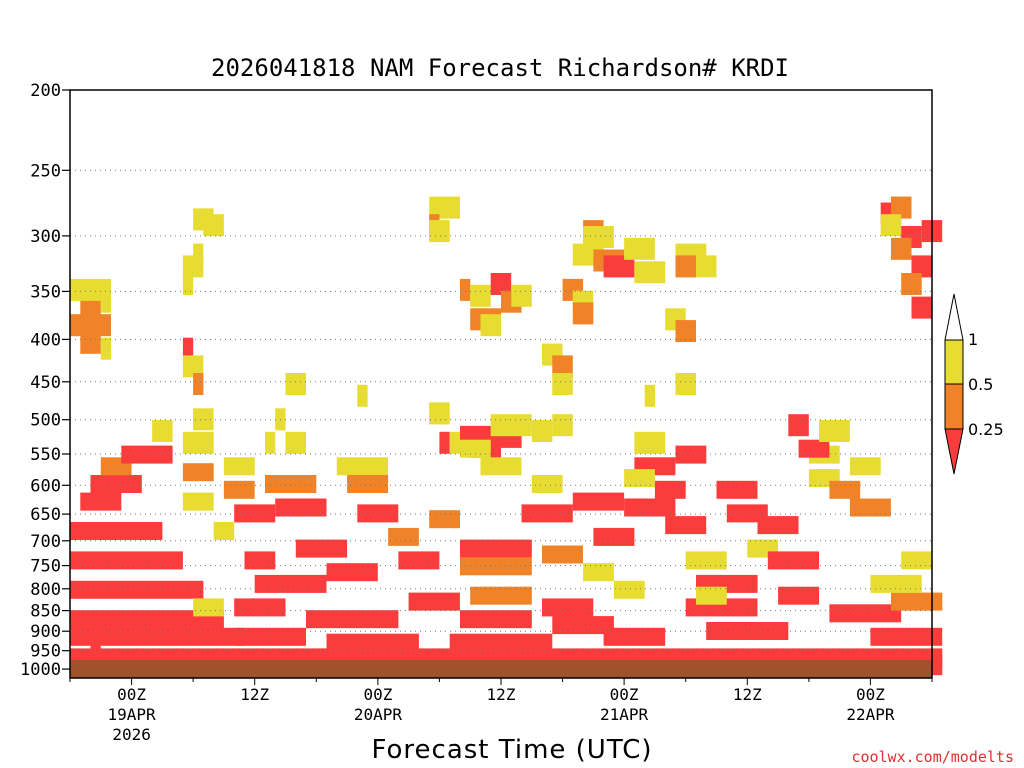 This screenshot has width=1024, height=768. Describe the element at coordinates (45, 486) in the screenshot. I see `y-tick-label: 600` at that location.